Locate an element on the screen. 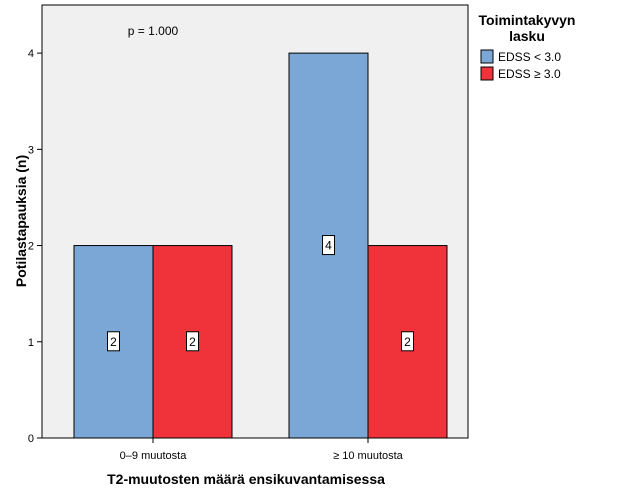  legend-title-line1: Toimintakyvyn is located at coordinates (527, 20).